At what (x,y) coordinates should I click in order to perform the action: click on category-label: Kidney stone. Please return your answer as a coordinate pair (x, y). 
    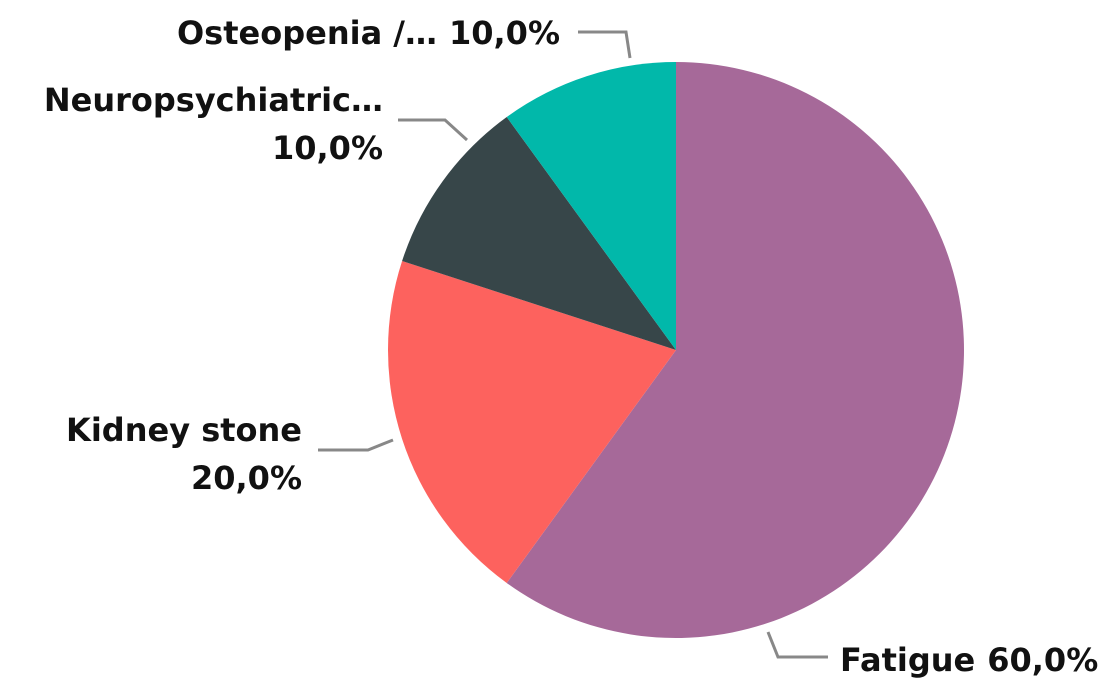
    Looking at the image, I should click on (184, 430).